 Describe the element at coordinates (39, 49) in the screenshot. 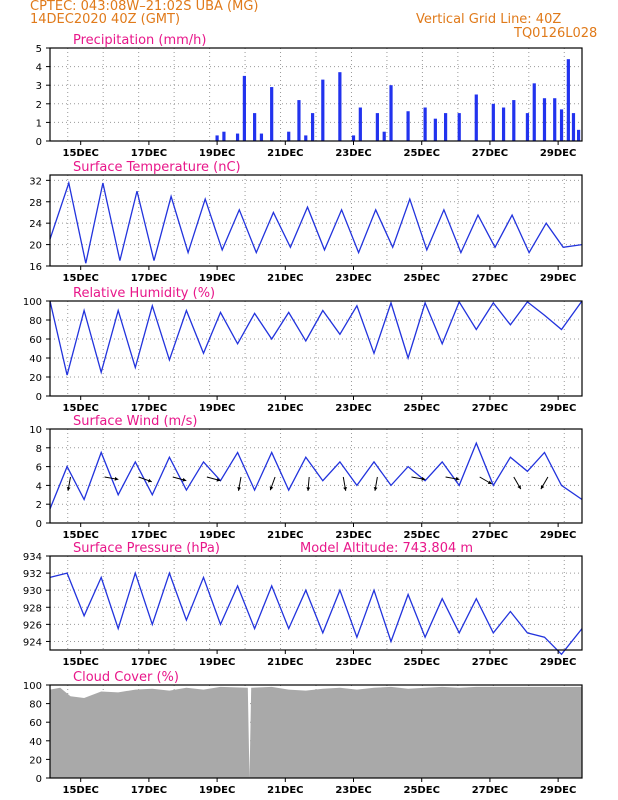

I see `y-tick-label: 5` at that location.